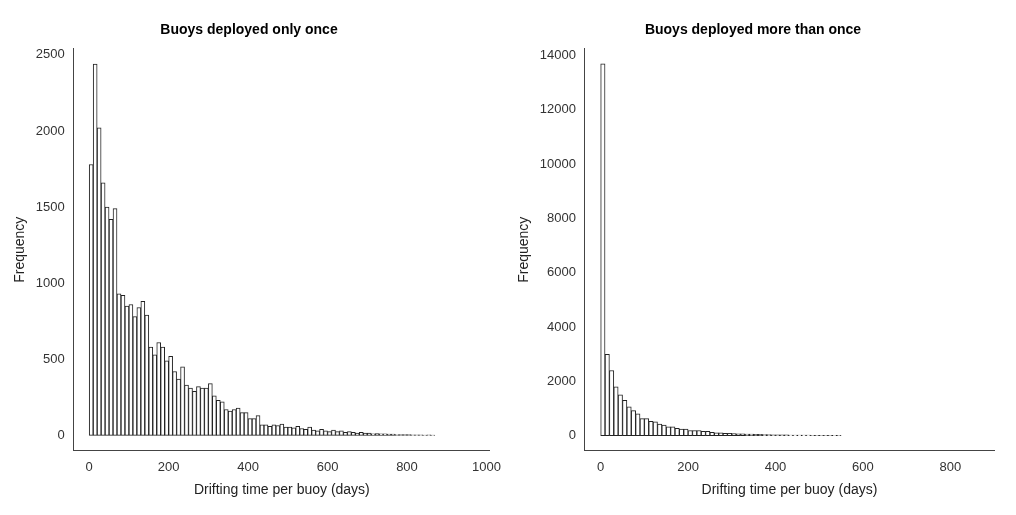 This screenshot has height=515, width=1016. What do you see at coordinates (561, 218) in the screenshot?
I see `y-tick-label: 8000` at bounding box center [561, 218].